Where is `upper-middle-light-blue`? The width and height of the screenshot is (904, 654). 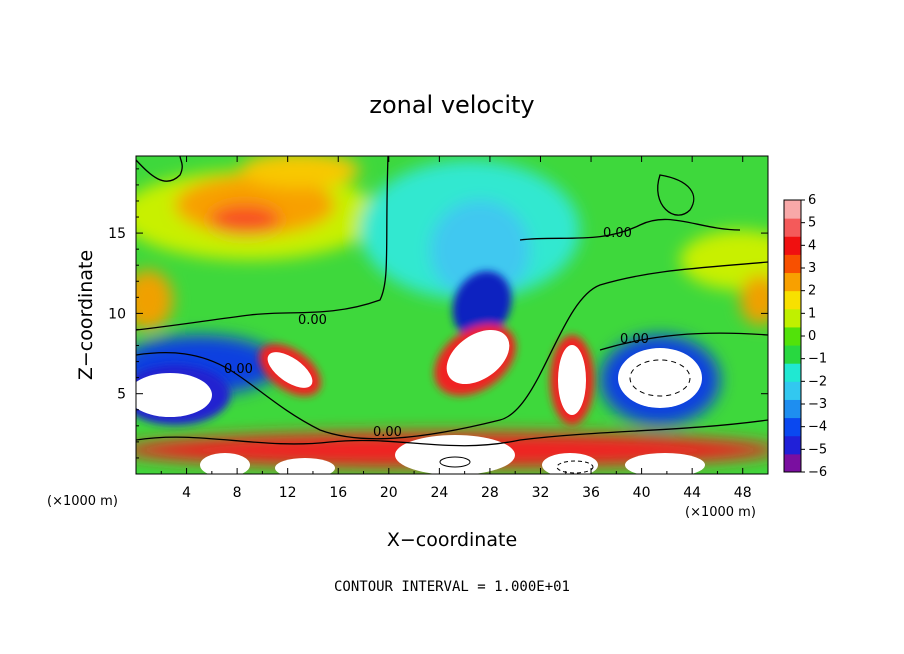 upper-middle-light-blue is located at coordinates (480, 250).